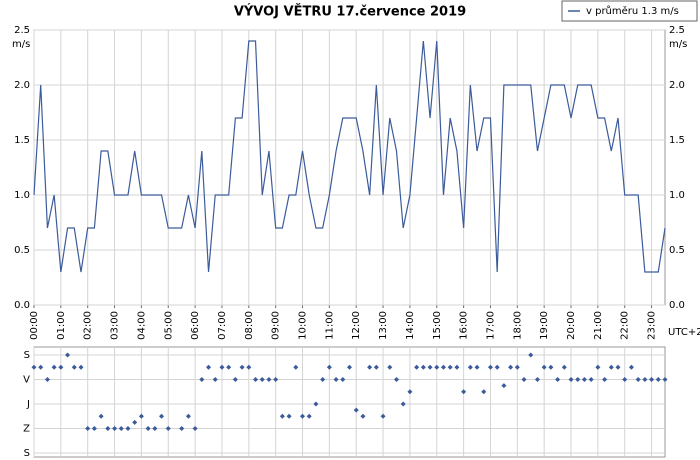 The height and width of the screenshot is (460, 700). What do you see at coordinates (677, 305) in the screenshot?
I see `y-tick-label-right: 0.0` at bounding box center [677, 305].